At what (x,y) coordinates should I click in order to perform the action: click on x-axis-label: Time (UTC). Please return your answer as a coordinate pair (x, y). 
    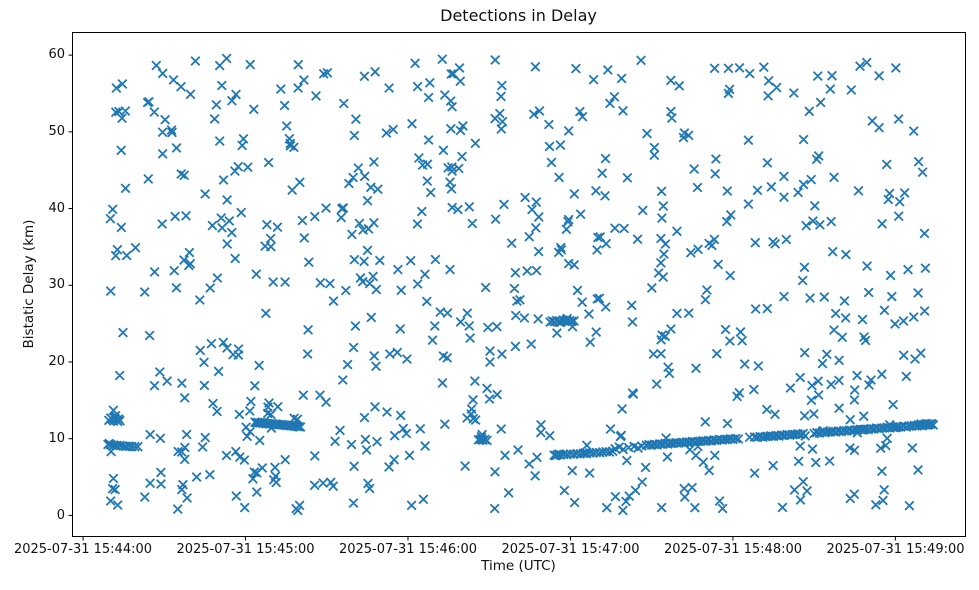
    Looking at the image, I should click on (518, 566).